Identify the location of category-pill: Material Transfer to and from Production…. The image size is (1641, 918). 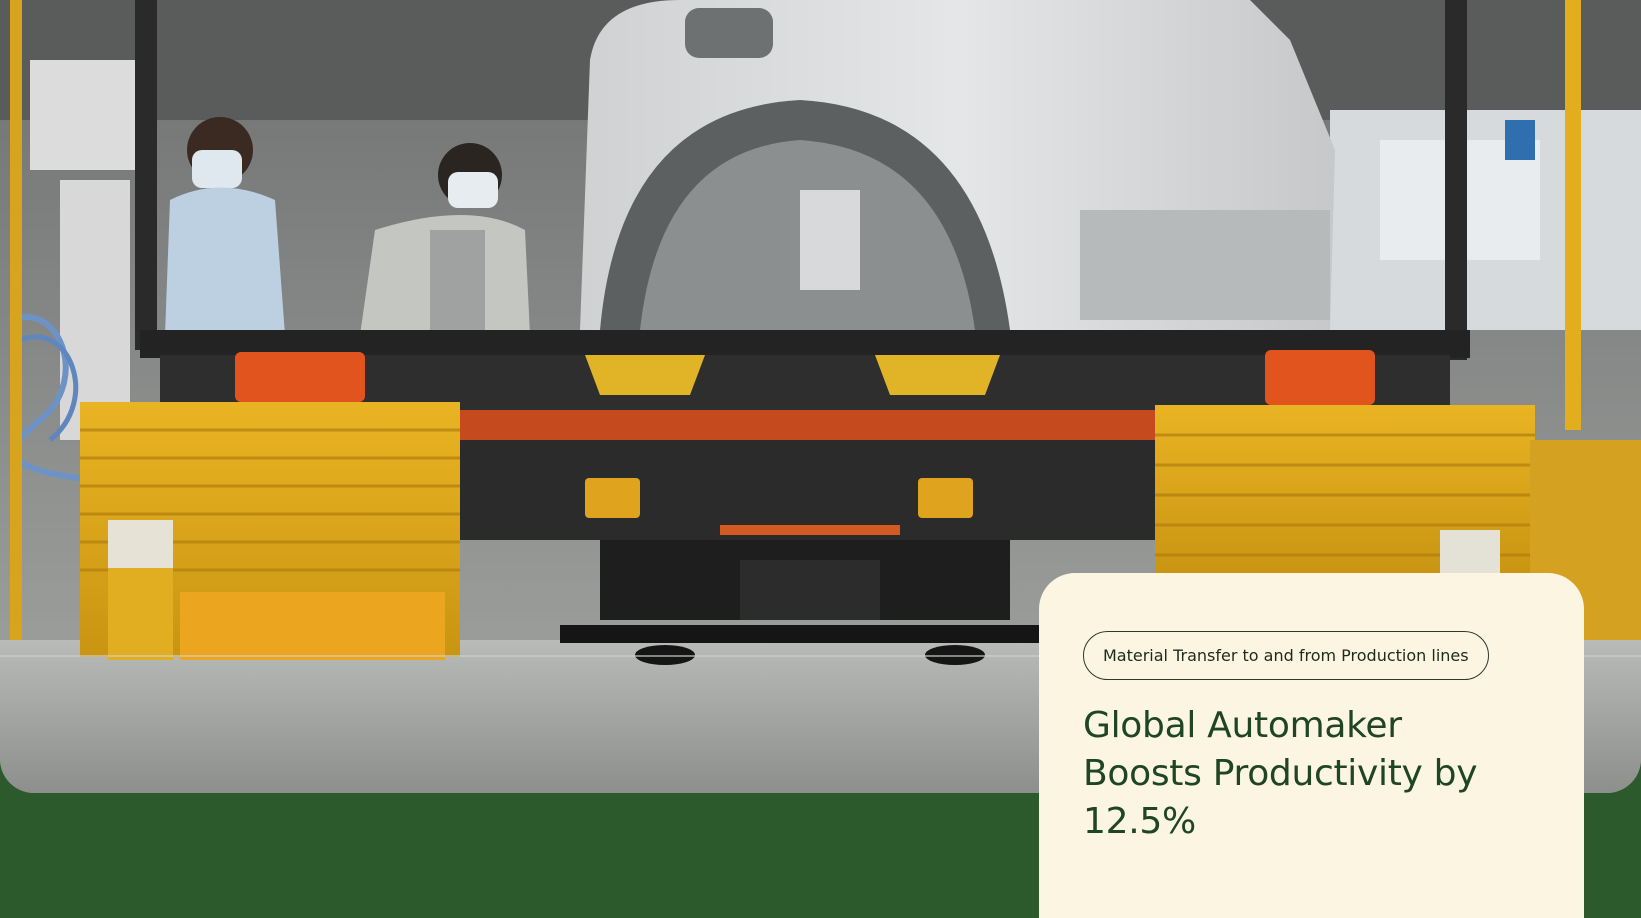
(1286, 655).